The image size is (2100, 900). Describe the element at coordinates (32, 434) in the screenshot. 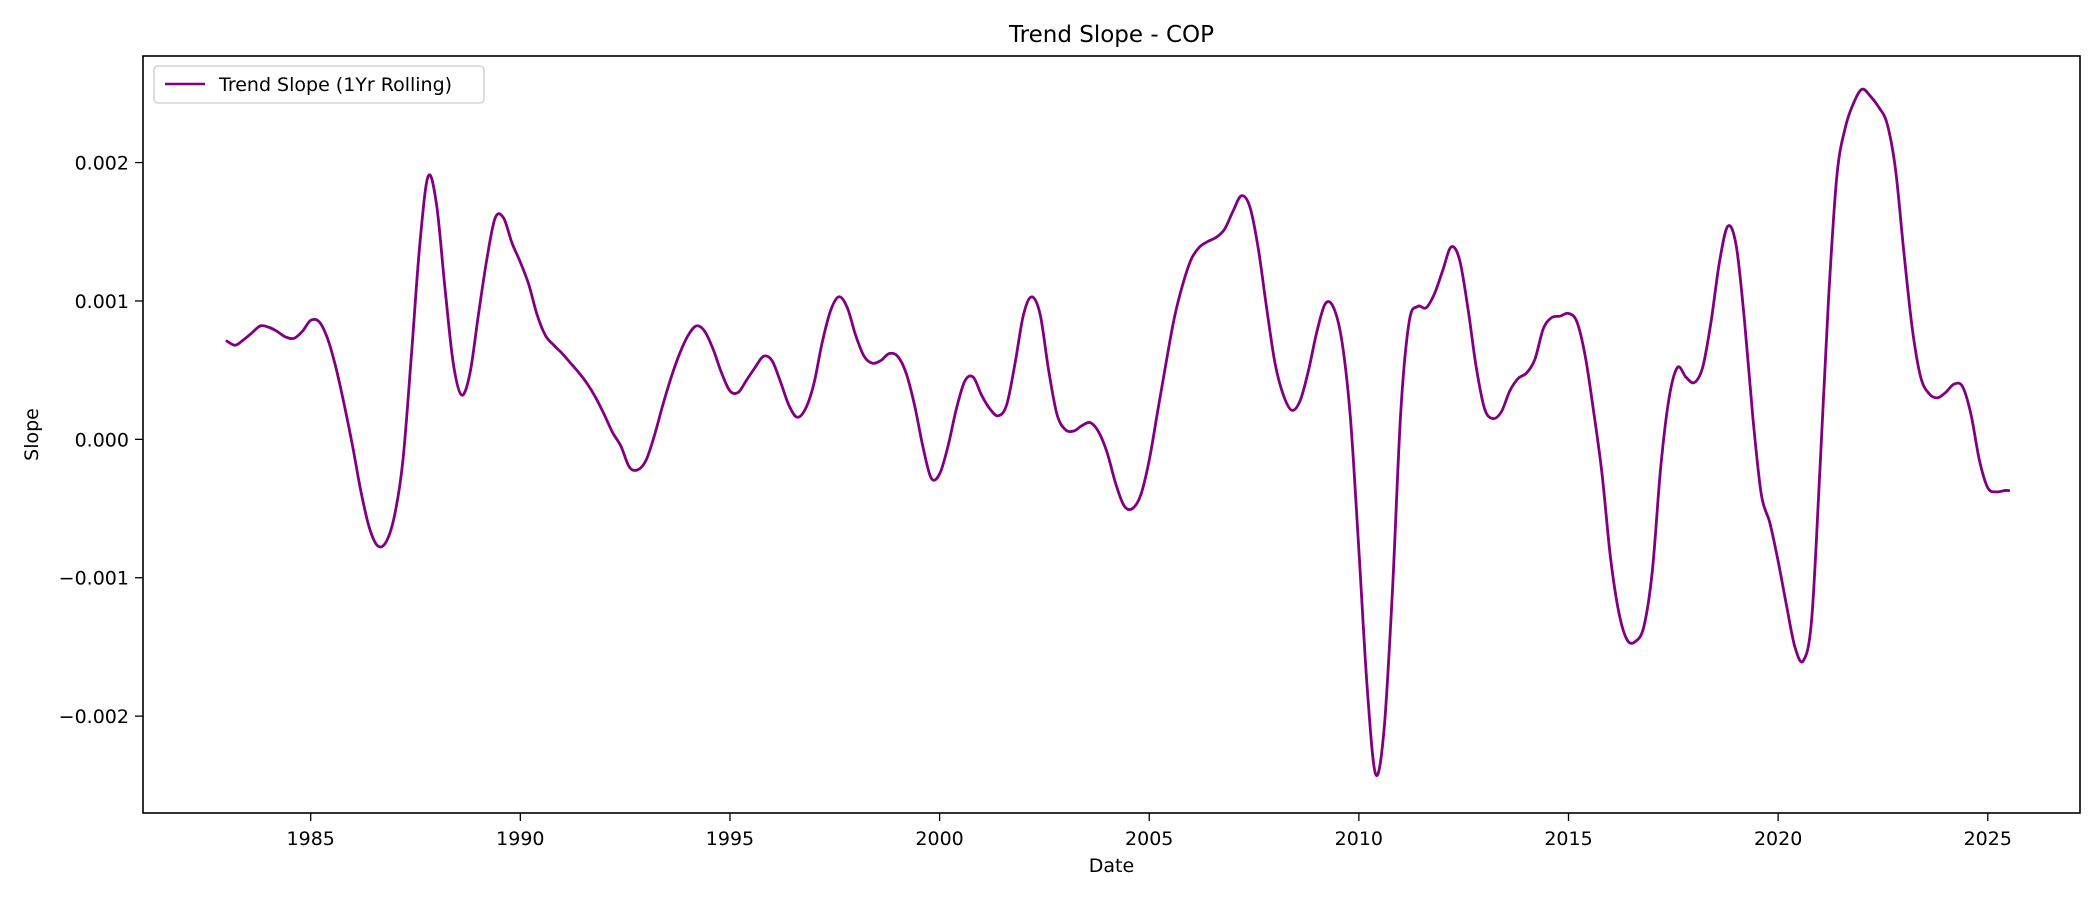

I see `y-axis-title: Slope` at that location.